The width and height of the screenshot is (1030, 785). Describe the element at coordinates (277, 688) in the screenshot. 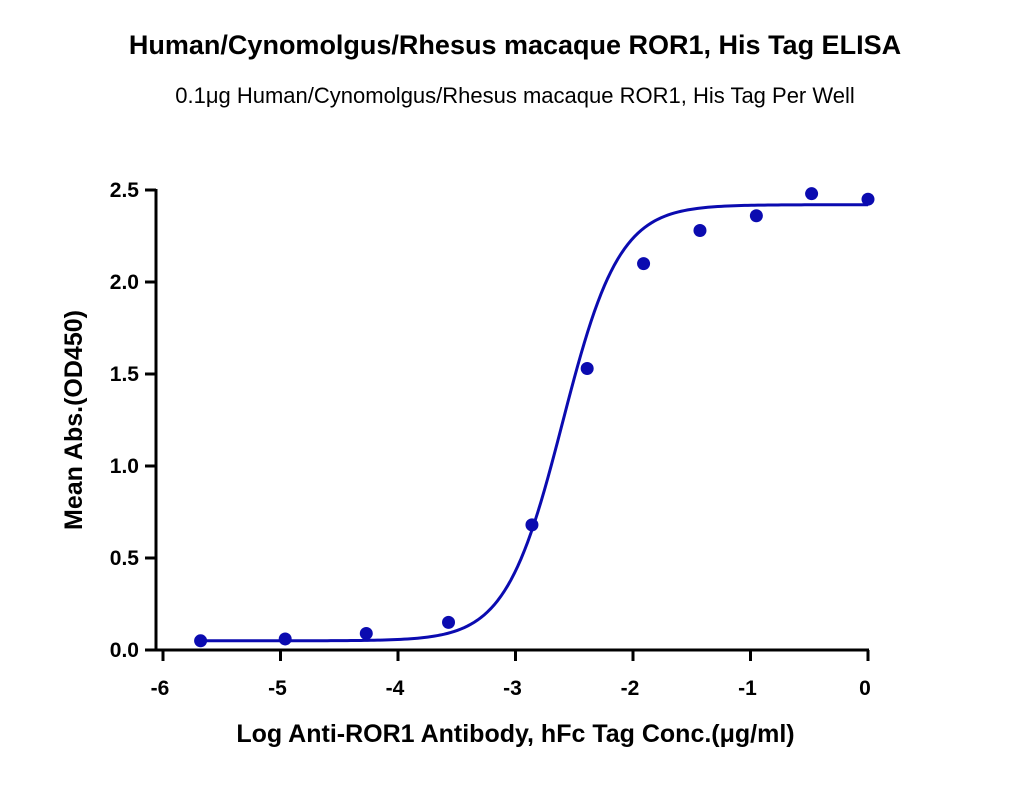

I see `x-tick-label: -5` at that location.